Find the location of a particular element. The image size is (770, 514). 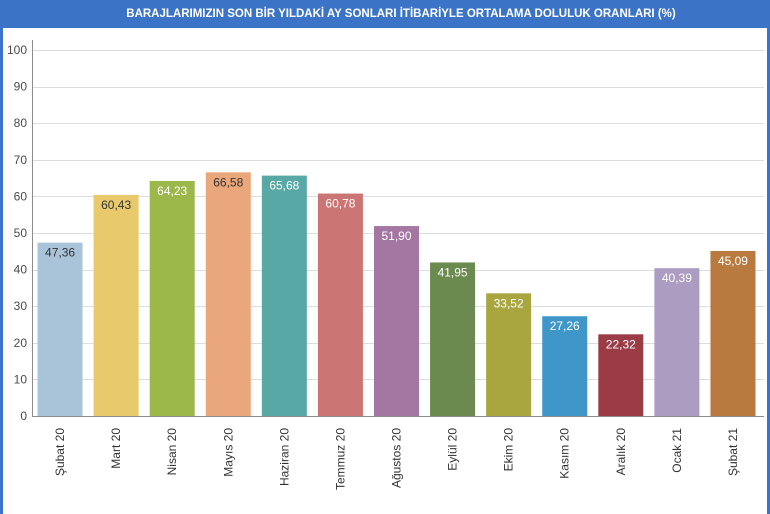

x-label-temmuz-20: Temmuz 20 is located at coordinates (340, 459).